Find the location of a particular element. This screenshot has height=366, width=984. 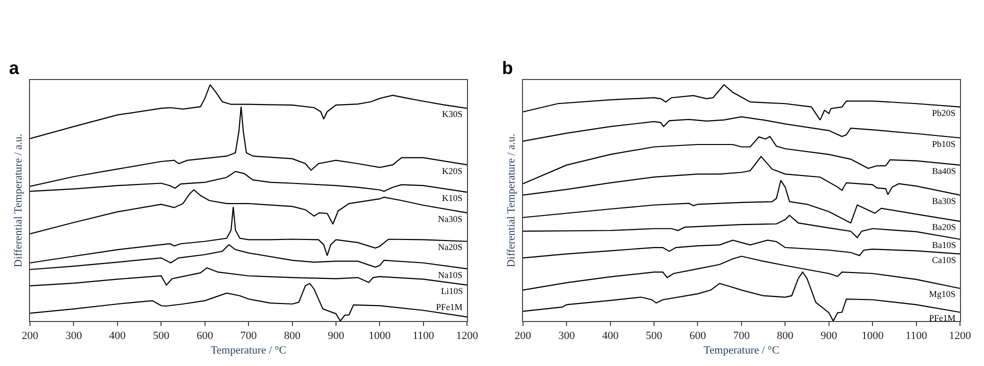

series-label: Mg10S is located at coordinates (942, 294).